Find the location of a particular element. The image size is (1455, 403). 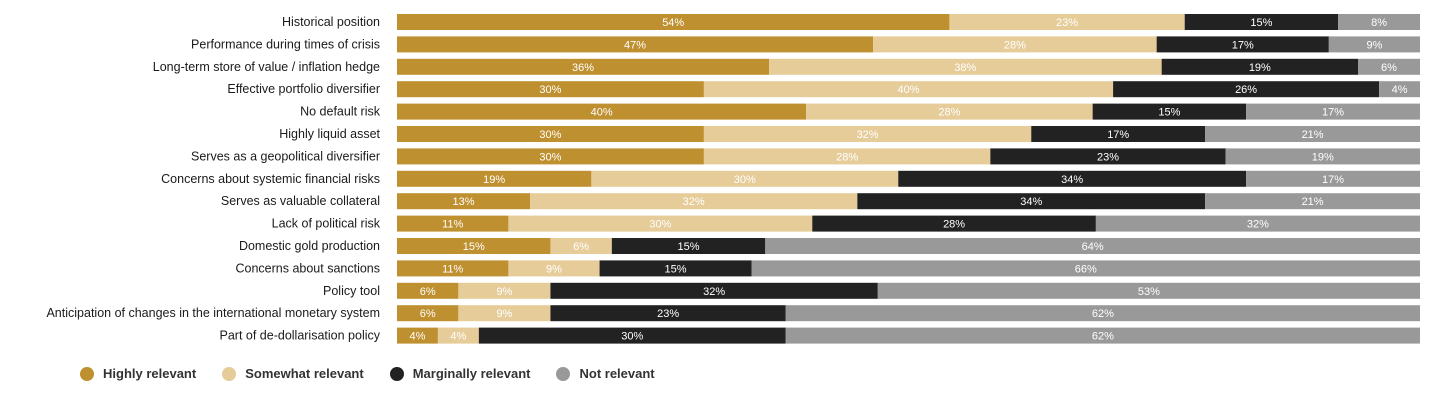

legend-label-highly-relevant: Highly relevant is located at coordinates (150, 373).